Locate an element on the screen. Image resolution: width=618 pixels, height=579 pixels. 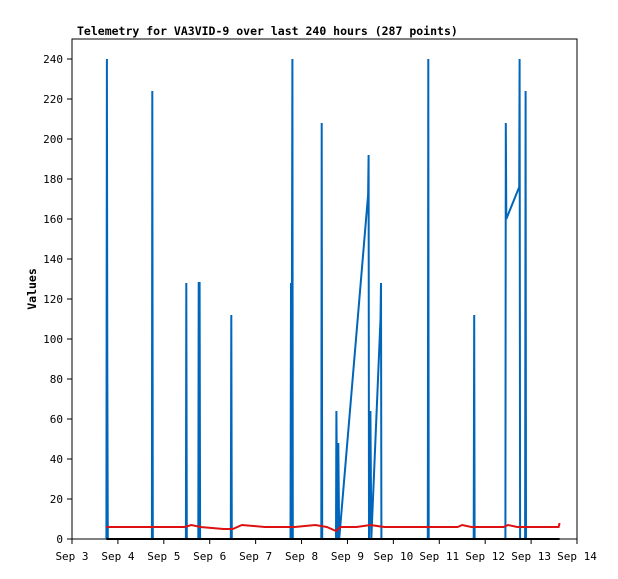
x-tick-label: Sep 7 is located at coordinates (255, 556).